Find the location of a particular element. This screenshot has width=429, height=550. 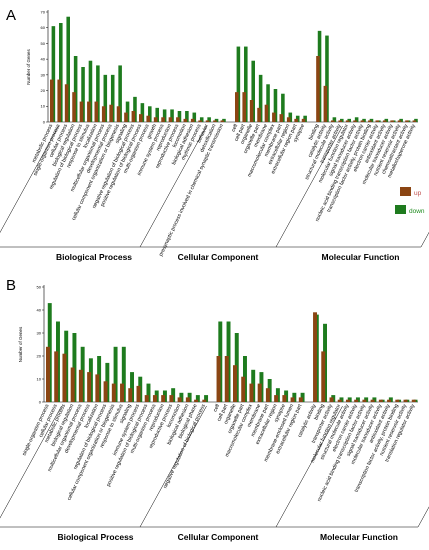

panel-letter: B is located at coordinates (11, 285).